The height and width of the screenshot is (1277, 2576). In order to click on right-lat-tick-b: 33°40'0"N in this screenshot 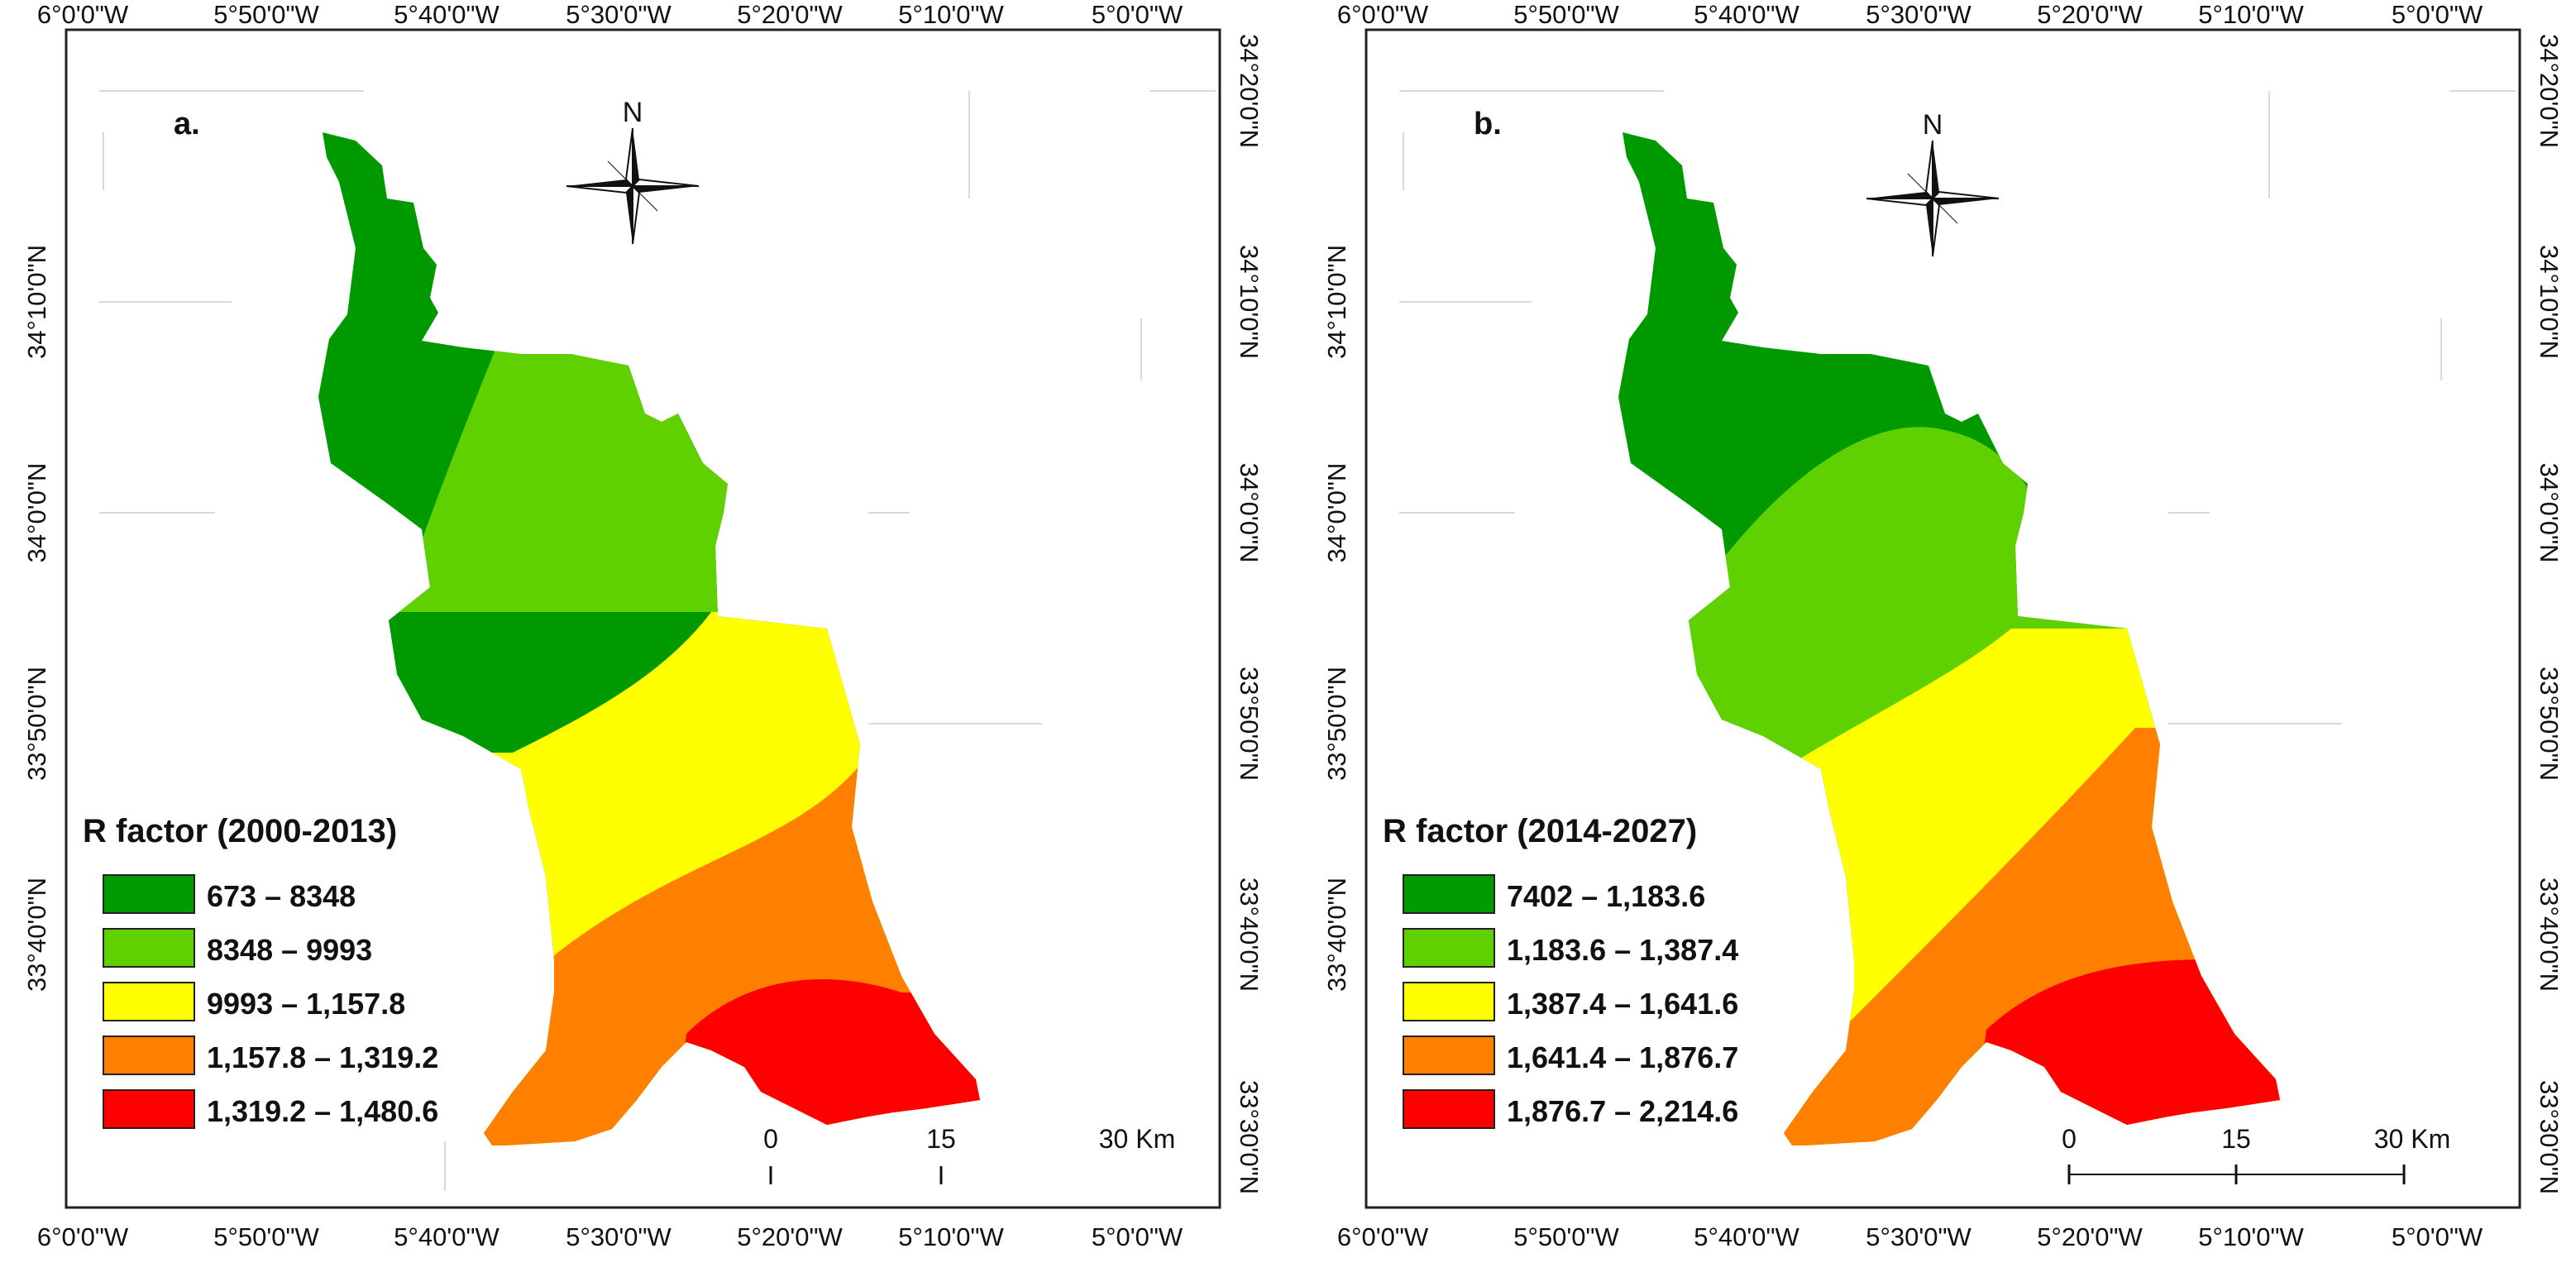, I will do `click(2549, 935)`.